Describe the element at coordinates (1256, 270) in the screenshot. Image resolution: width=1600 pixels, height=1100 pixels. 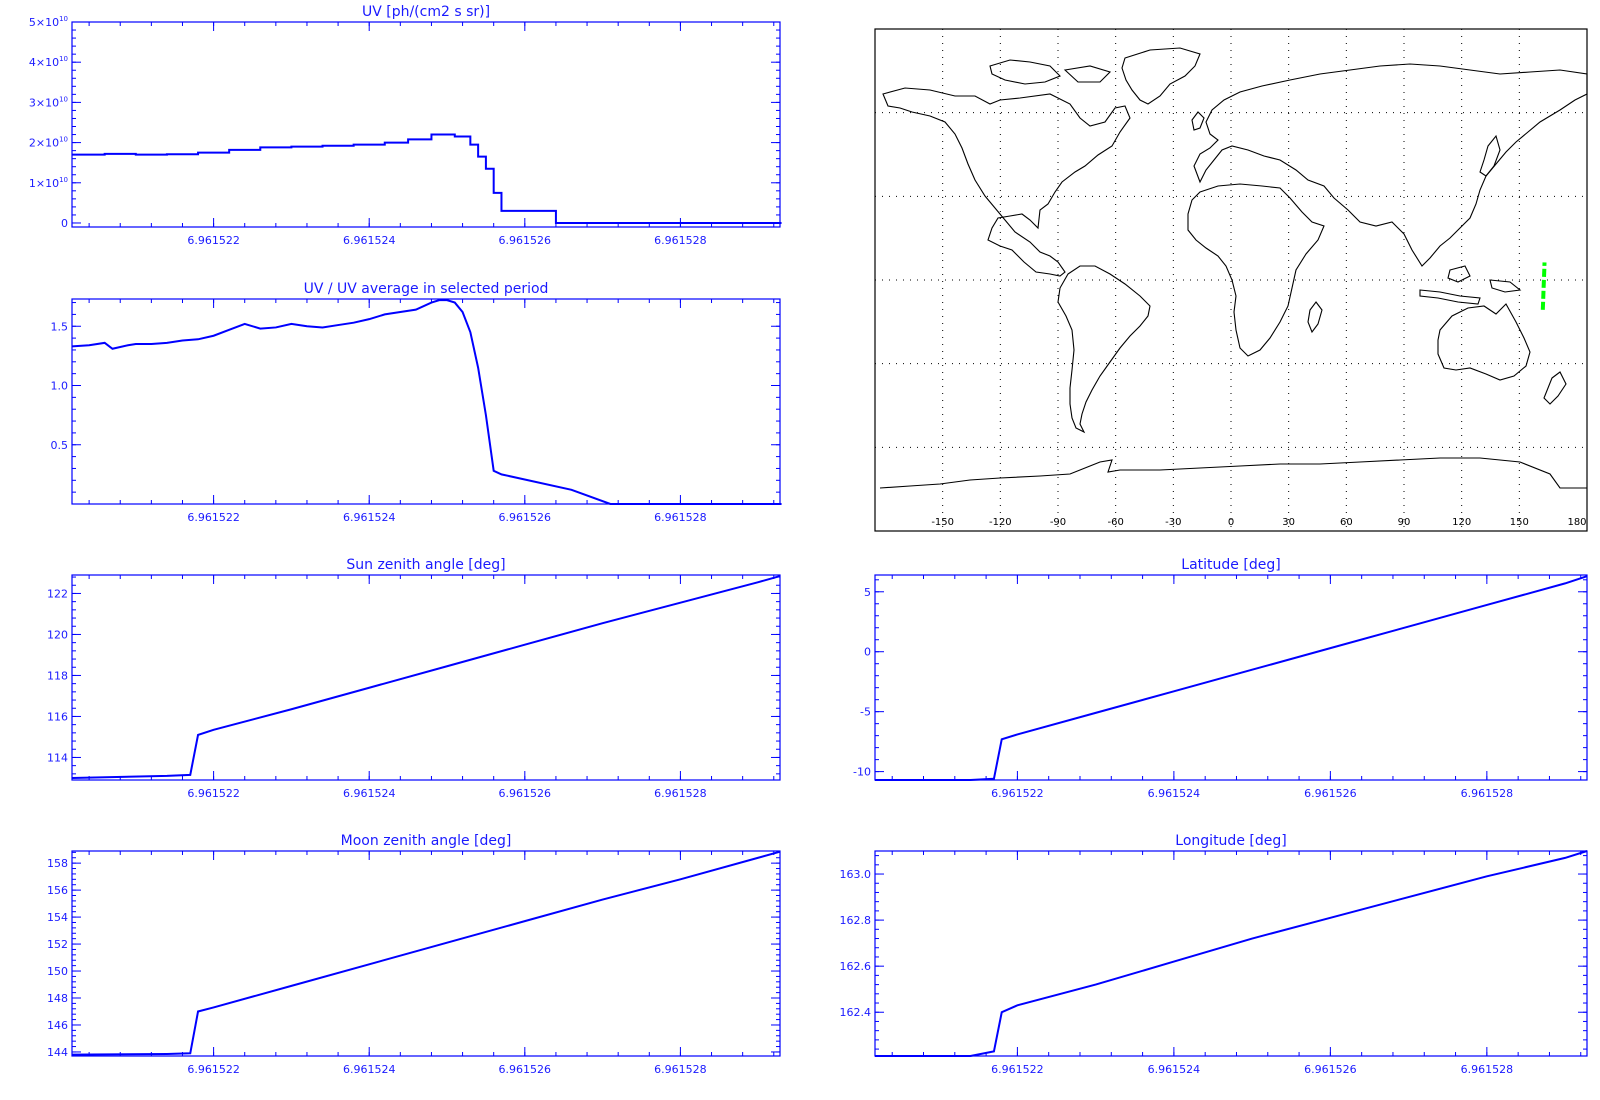
I see `coastline-africa` at that location.